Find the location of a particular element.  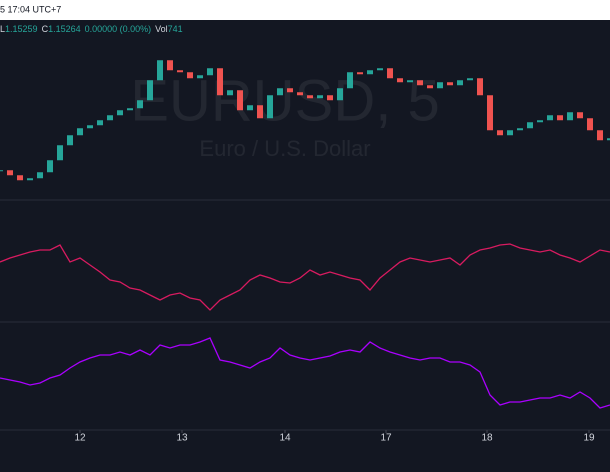

legend-value: 0.00000 (0.00%) is located at coordinates (118, 29).